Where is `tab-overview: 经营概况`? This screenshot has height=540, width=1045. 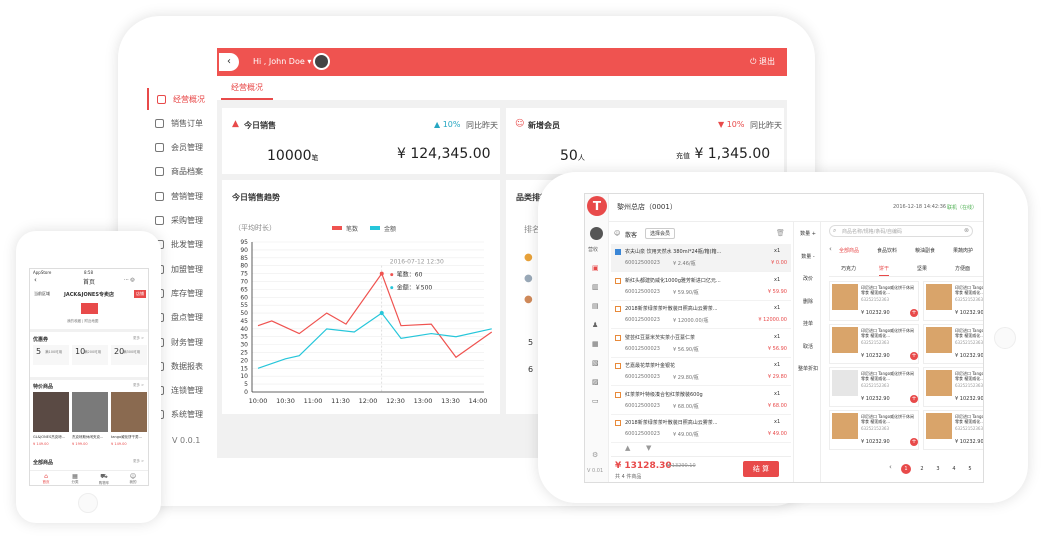 tab-overview: 经营概况 is located at coordinates (247, 88).